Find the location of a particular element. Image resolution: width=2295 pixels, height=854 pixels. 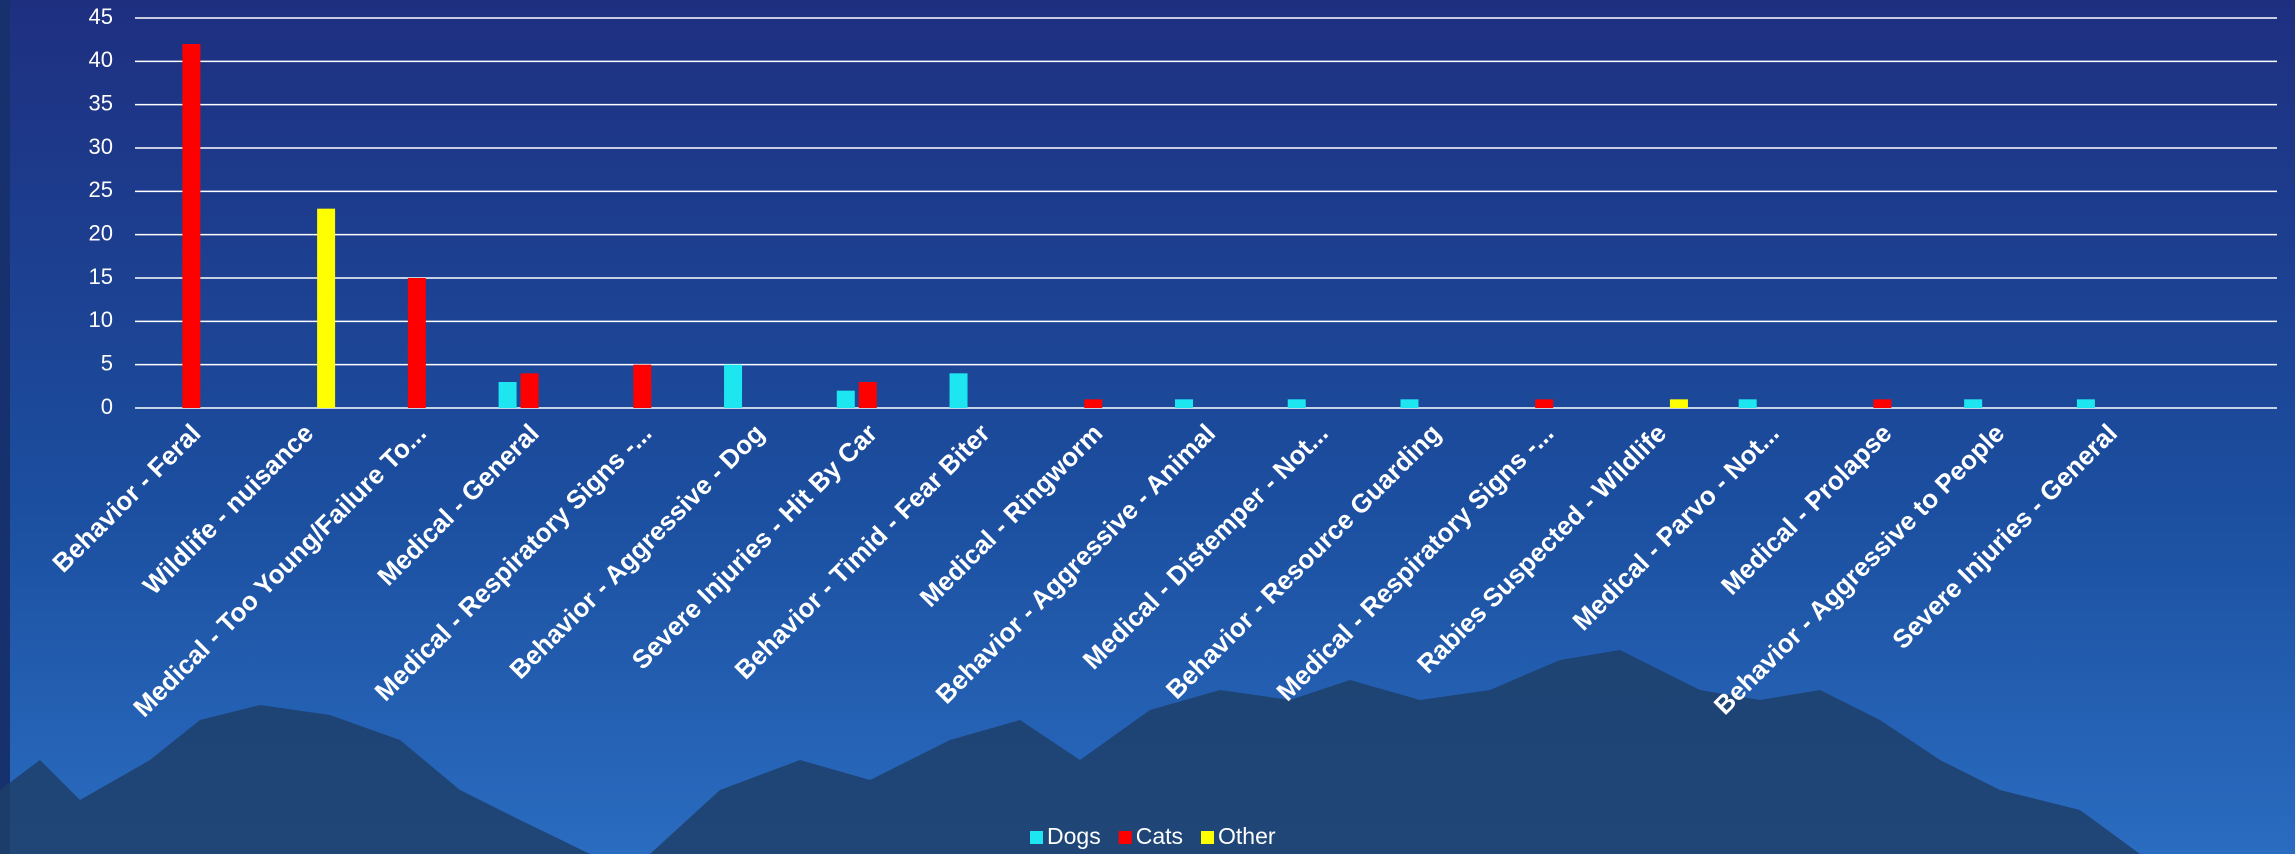

mountain is located at coordinates (295, 779).